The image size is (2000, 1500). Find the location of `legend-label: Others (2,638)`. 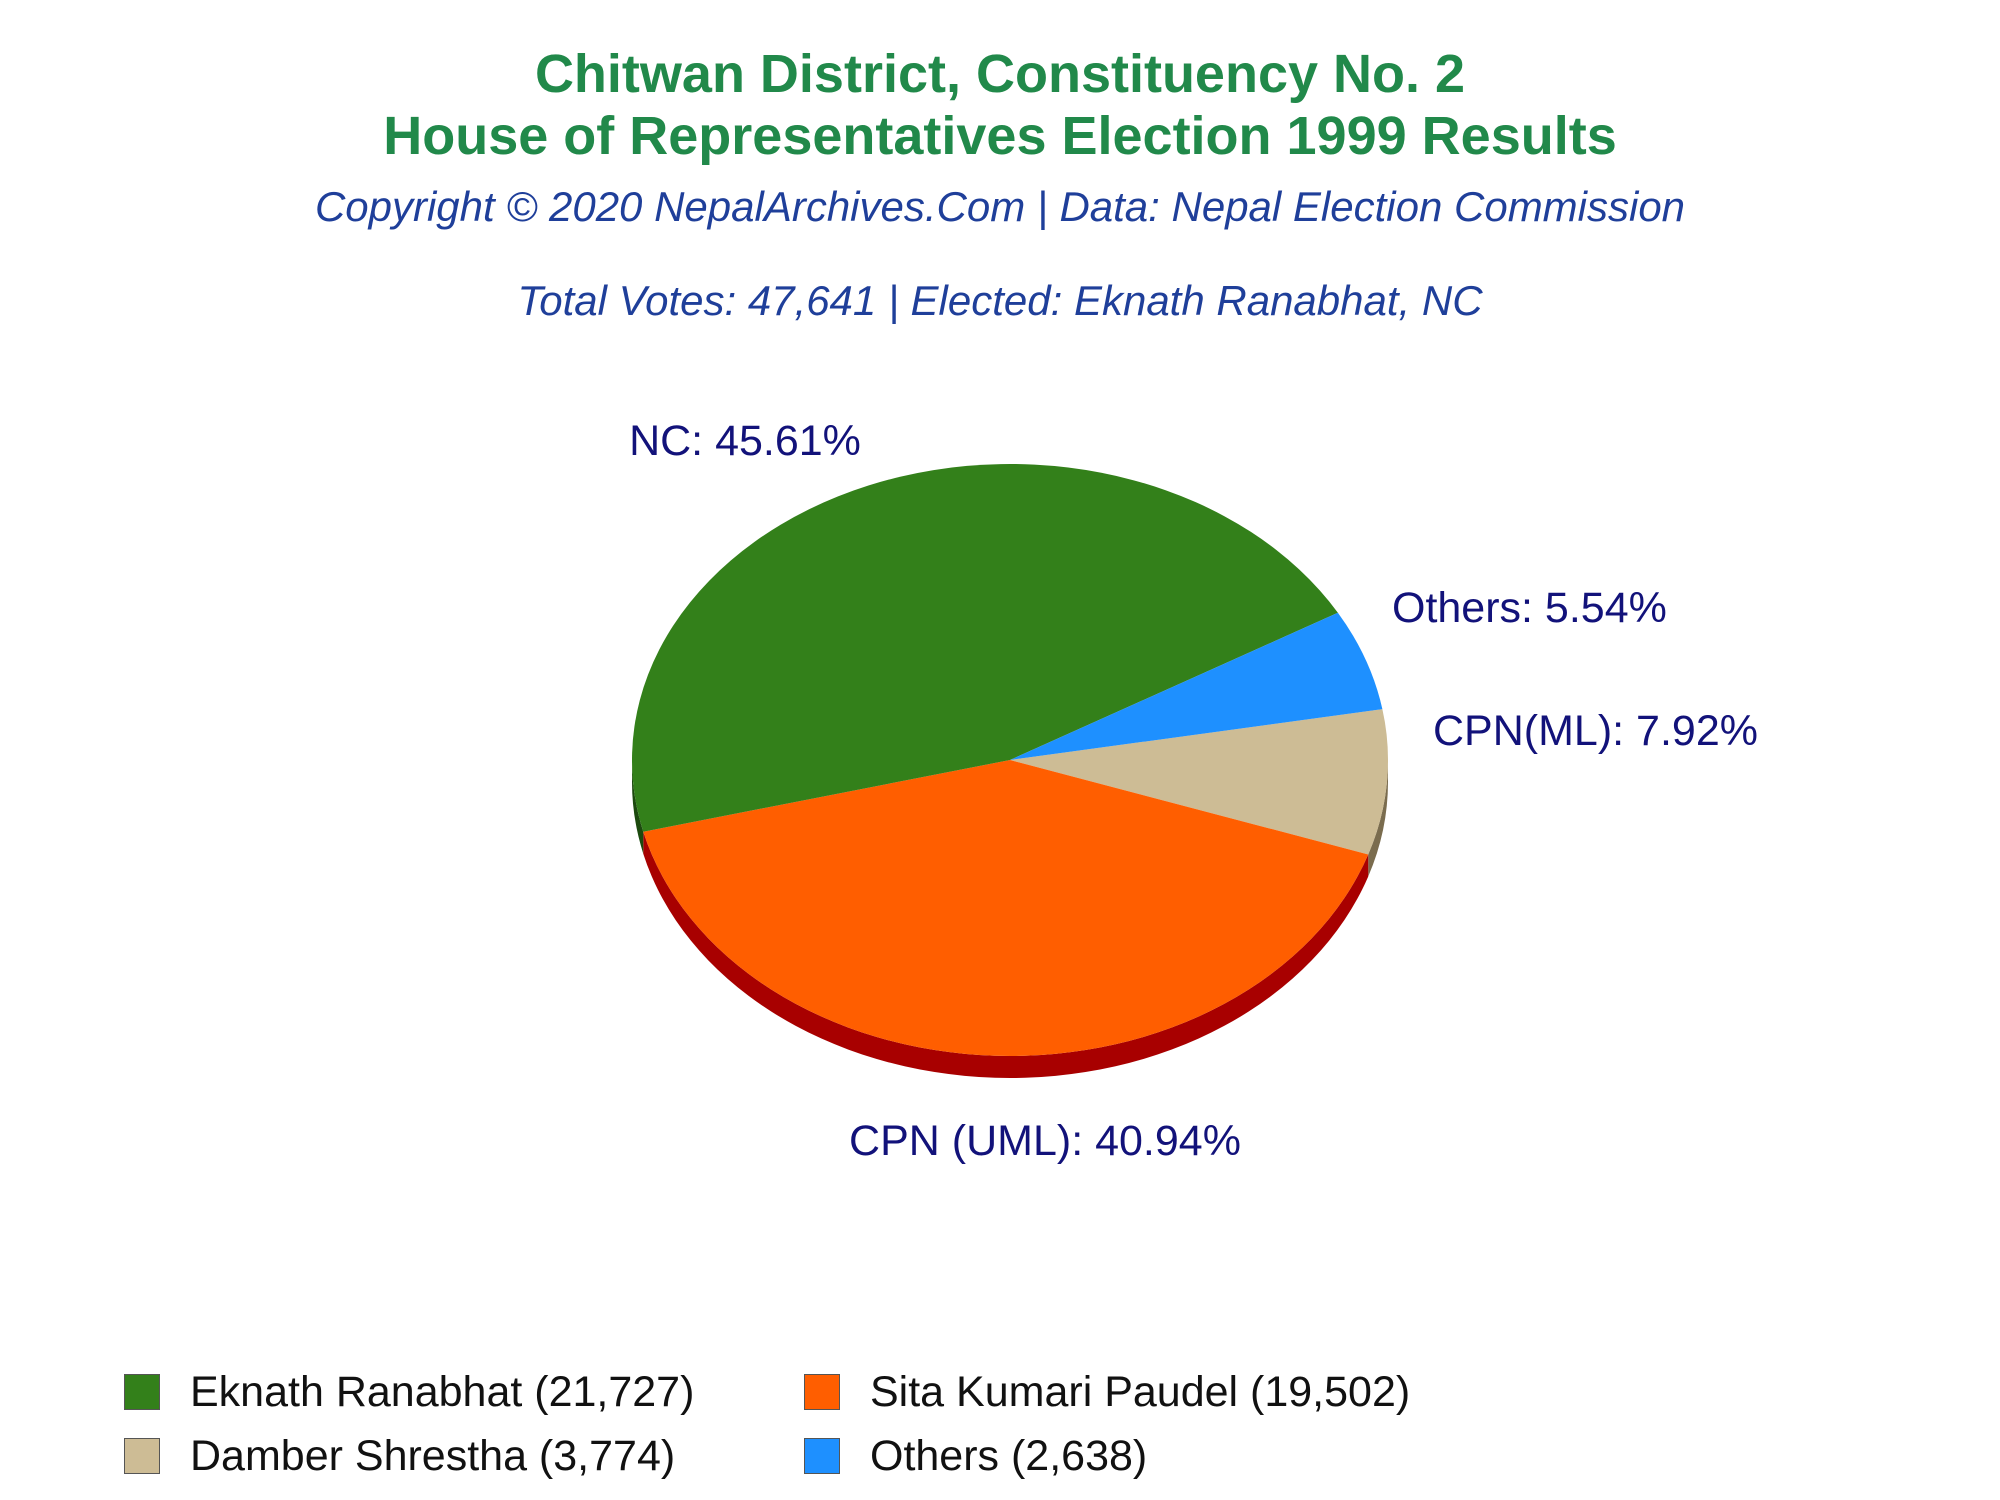

legend-label: Others (2,638) is located at coordinates (1009, 1455).